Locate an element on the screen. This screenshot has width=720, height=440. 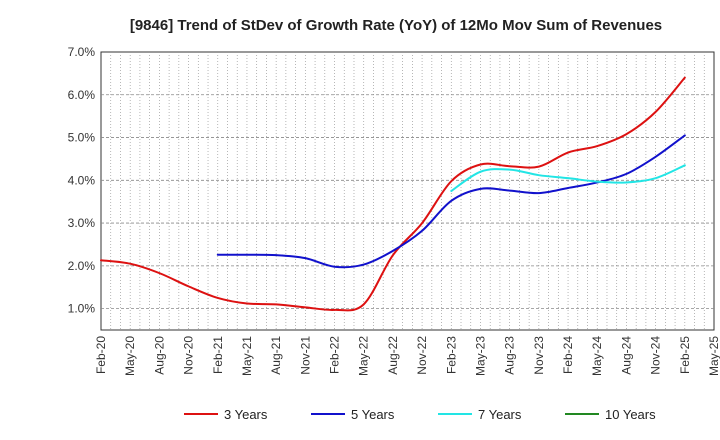
y-tick-label: 6.0% is located at coordinates (82, 95).